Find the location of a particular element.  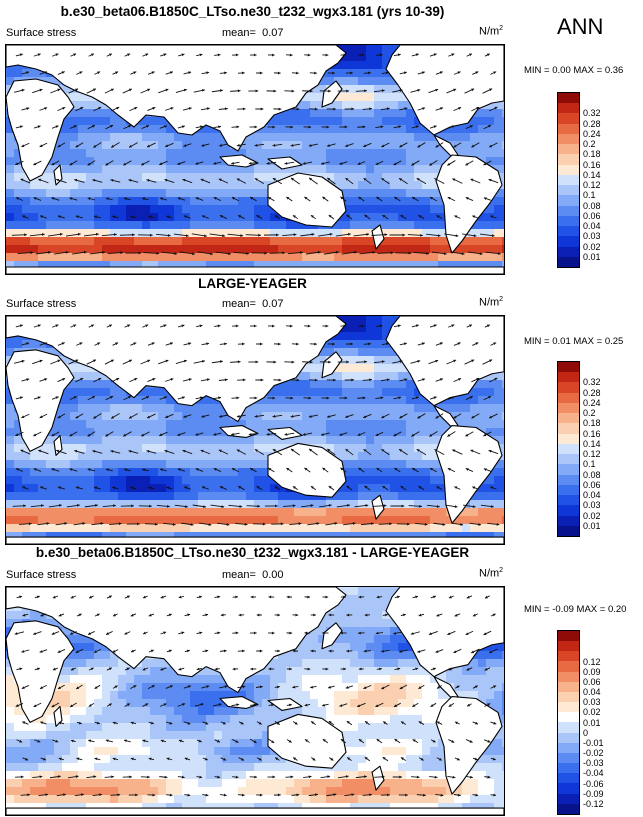

colorbar-swatch is located at coordinates (568, 139).